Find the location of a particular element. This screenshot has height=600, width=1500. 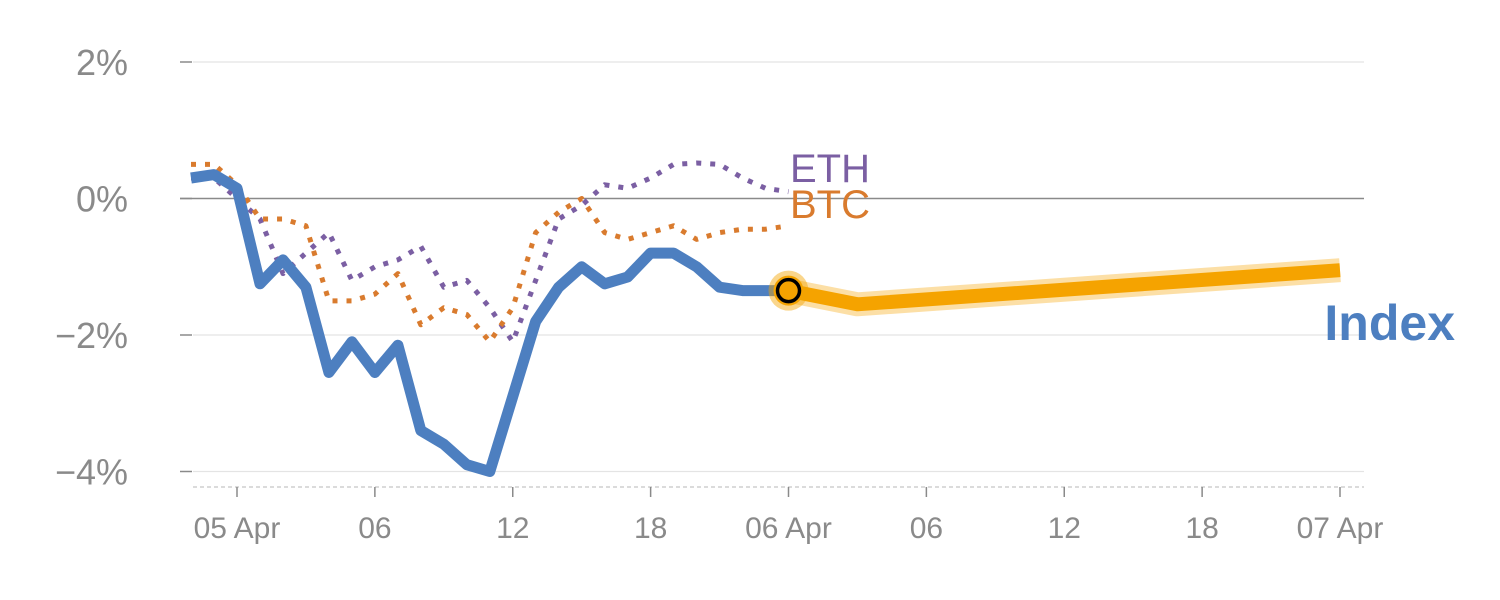

x-tick-label: 07 Apr is located at coordinates (1340, 528).